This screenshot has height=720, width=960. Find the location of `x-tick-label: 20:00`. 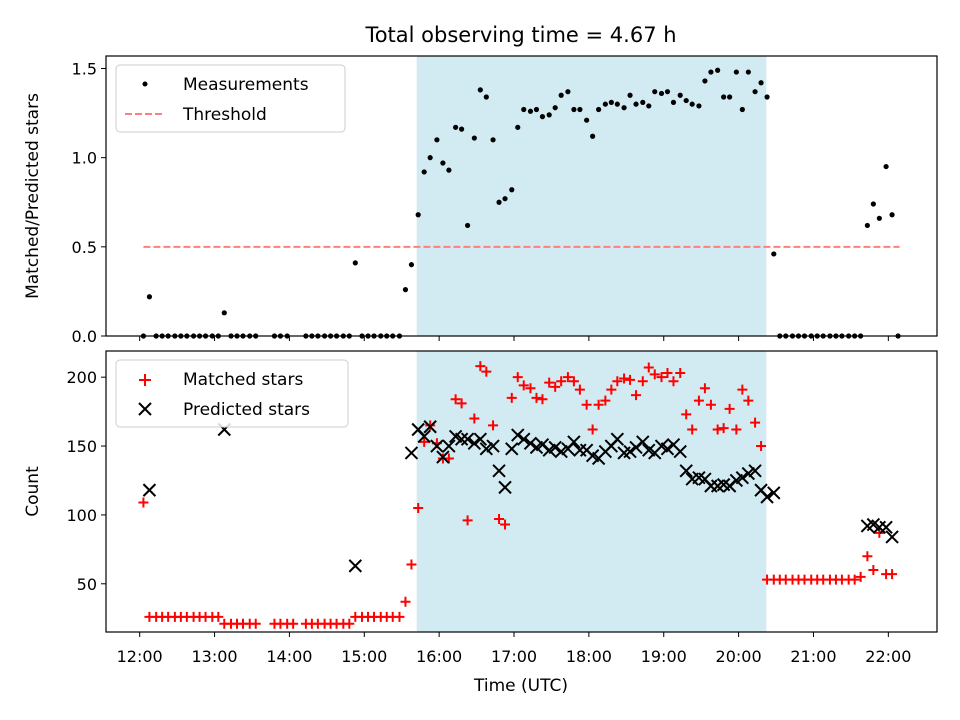

x-tick-label: 20:00 is located at coordinates (739, 656).